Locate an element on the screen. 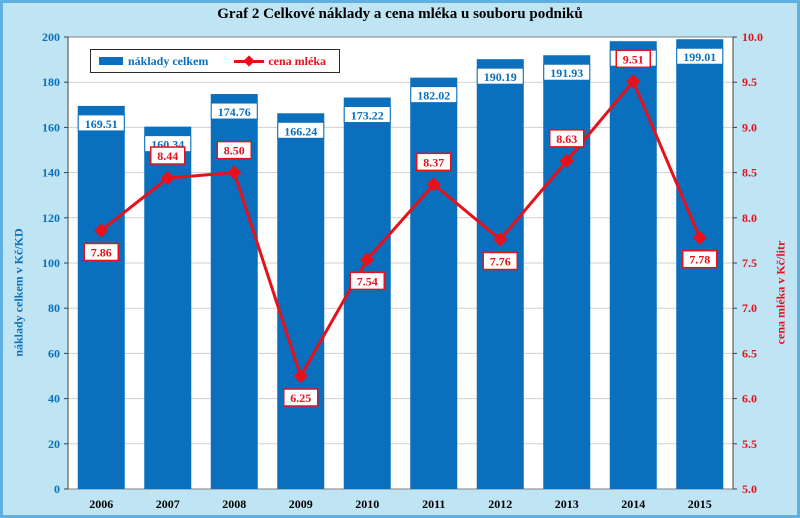 This screenshot has width=800, height=518. price-label-2010: 7.54 is located at coordinates (367, 281).